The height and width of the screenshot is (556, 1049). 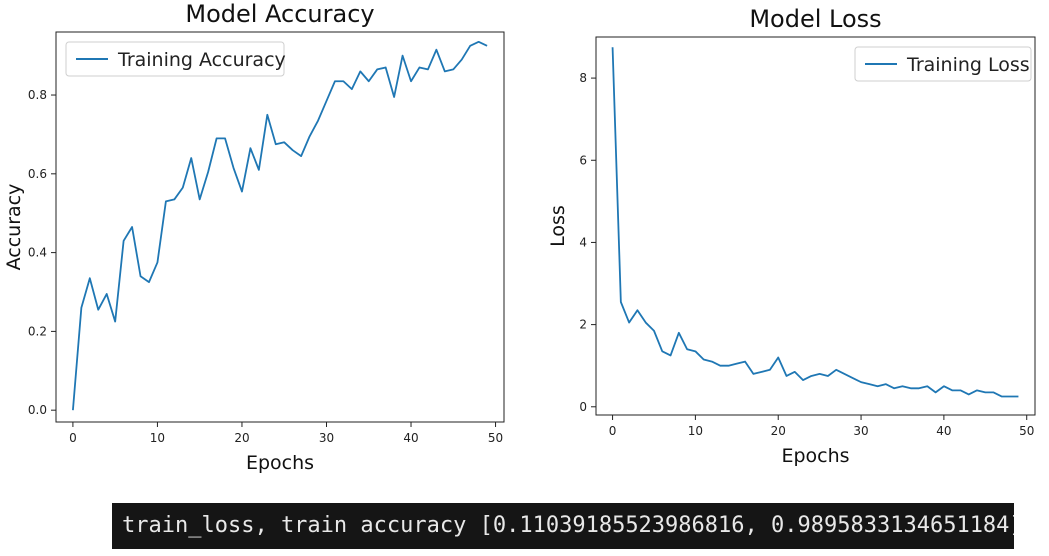 What do you see at coordinates (815, 19) in the screenshot?
I see `chart-title: Model Loss` at bounding box center [815, 19].